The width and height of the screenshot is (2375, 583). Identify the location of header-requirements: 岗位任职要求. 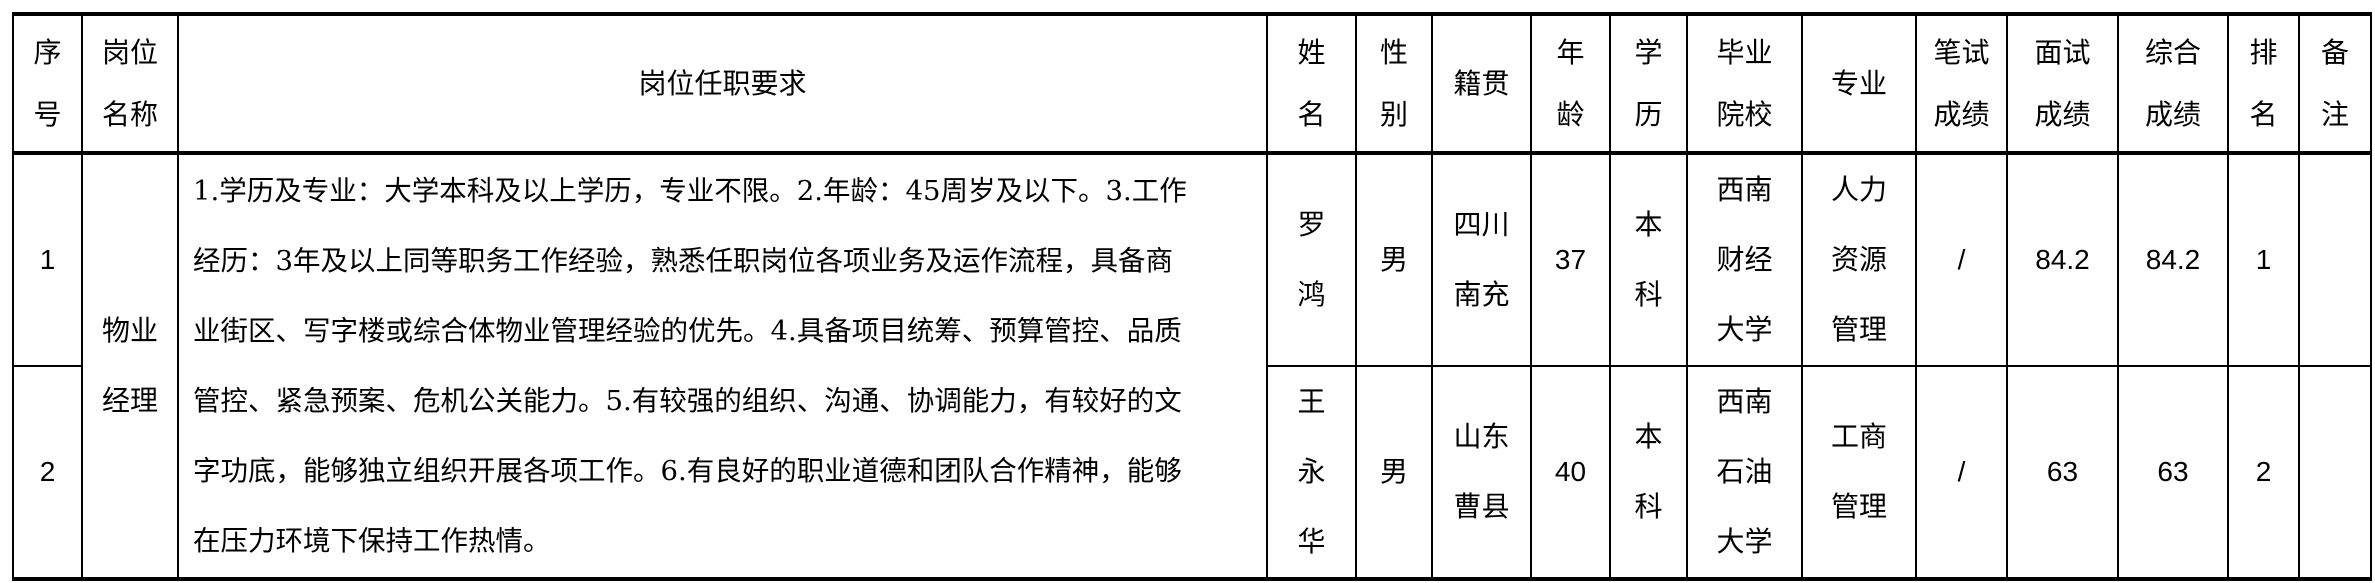
(722, 83).